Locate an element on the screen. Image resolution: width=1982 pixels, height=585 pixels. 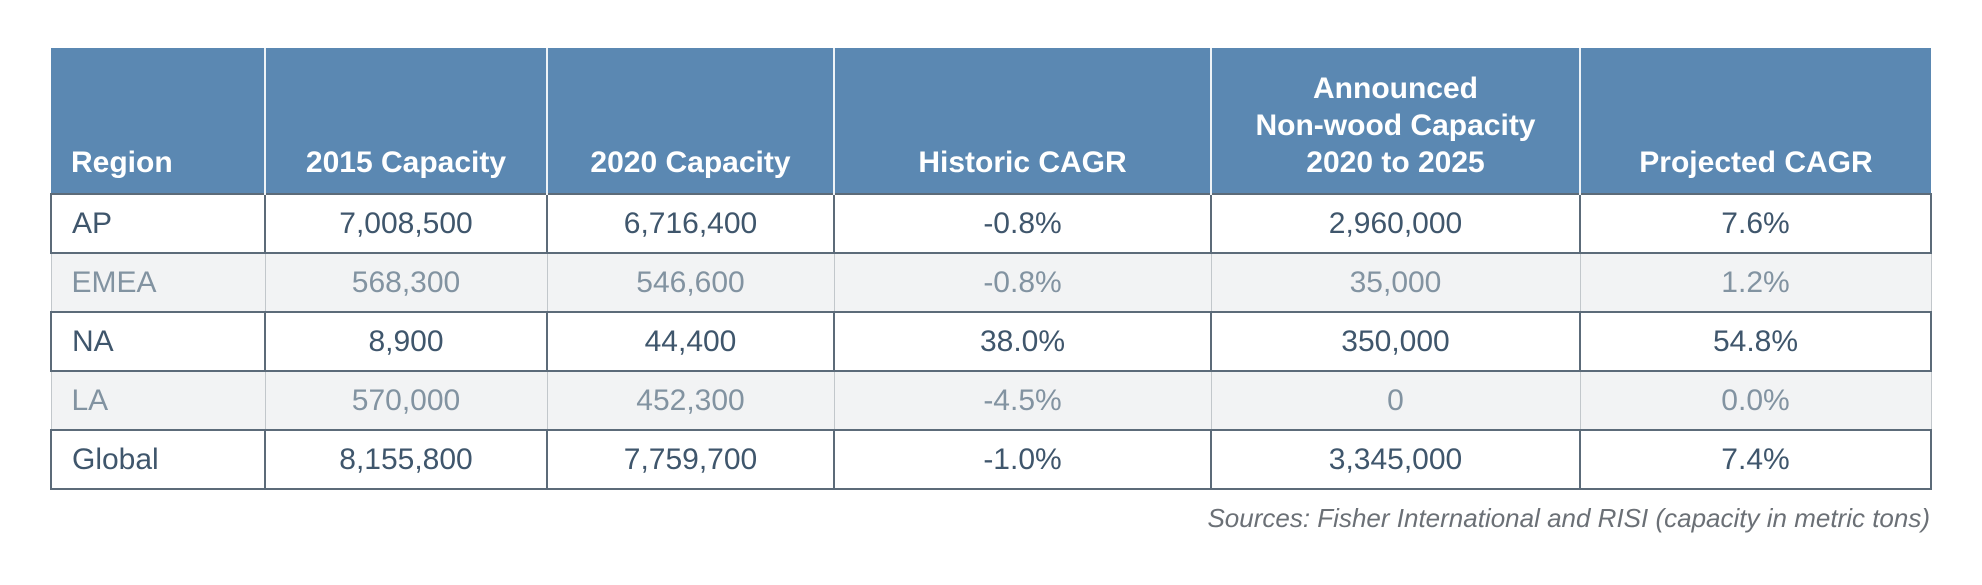
projected-cagr-cell: 7.4% is located at coordinates (1755, 459).